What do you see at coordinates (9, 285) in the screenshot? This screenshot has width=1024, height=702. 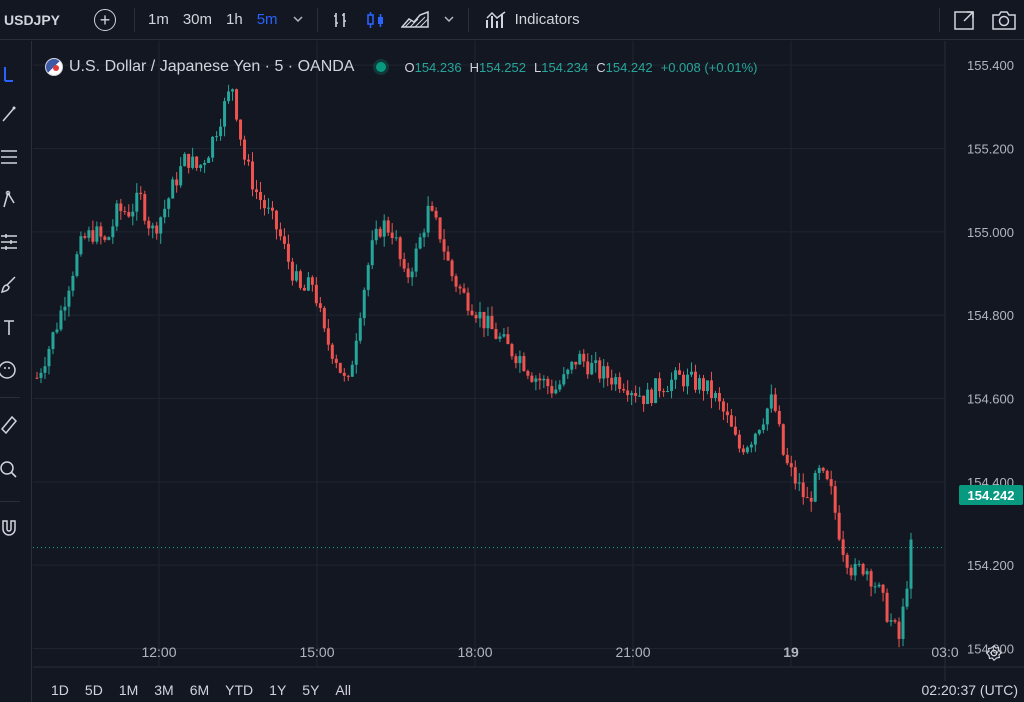 I see `brush-icon` at bounding box center [9, 285].